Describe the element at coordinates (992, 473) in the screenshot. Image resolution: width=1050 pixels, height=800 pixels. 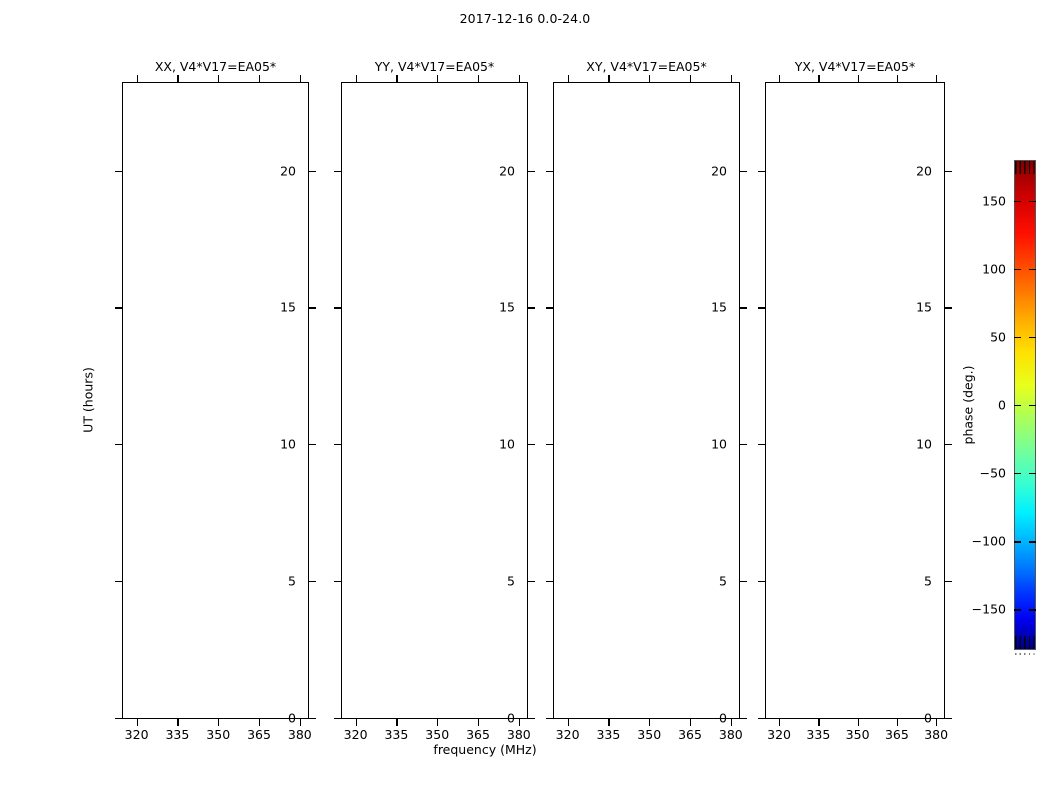
I see `colorbar-label-neg50: −50` at that location.